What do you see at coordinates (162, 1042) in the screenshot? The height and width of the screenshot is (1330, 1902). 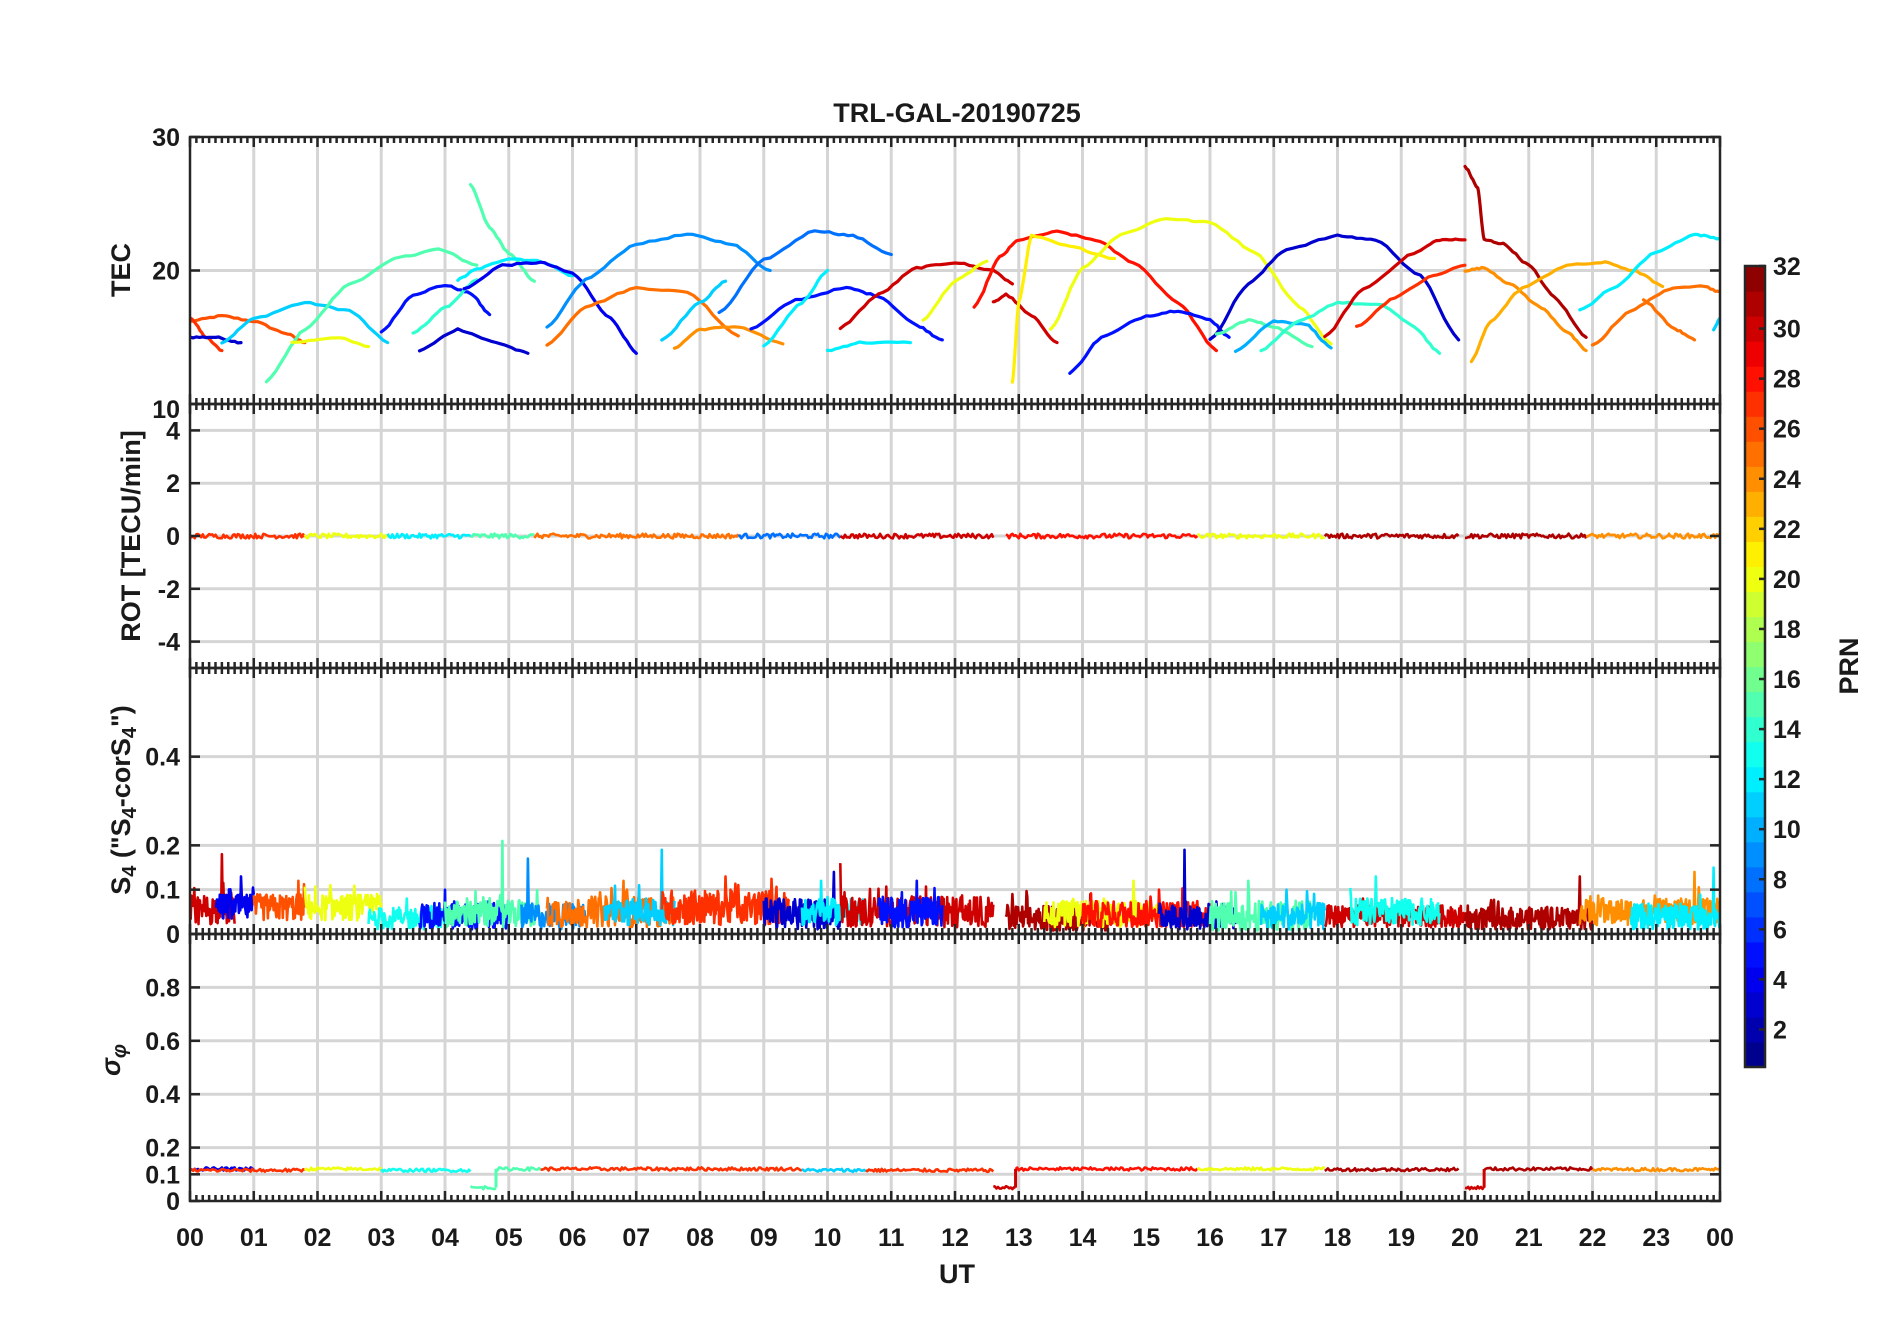 I see `sig-ytick-label: 0.6` at bounding box center [162, 1042].